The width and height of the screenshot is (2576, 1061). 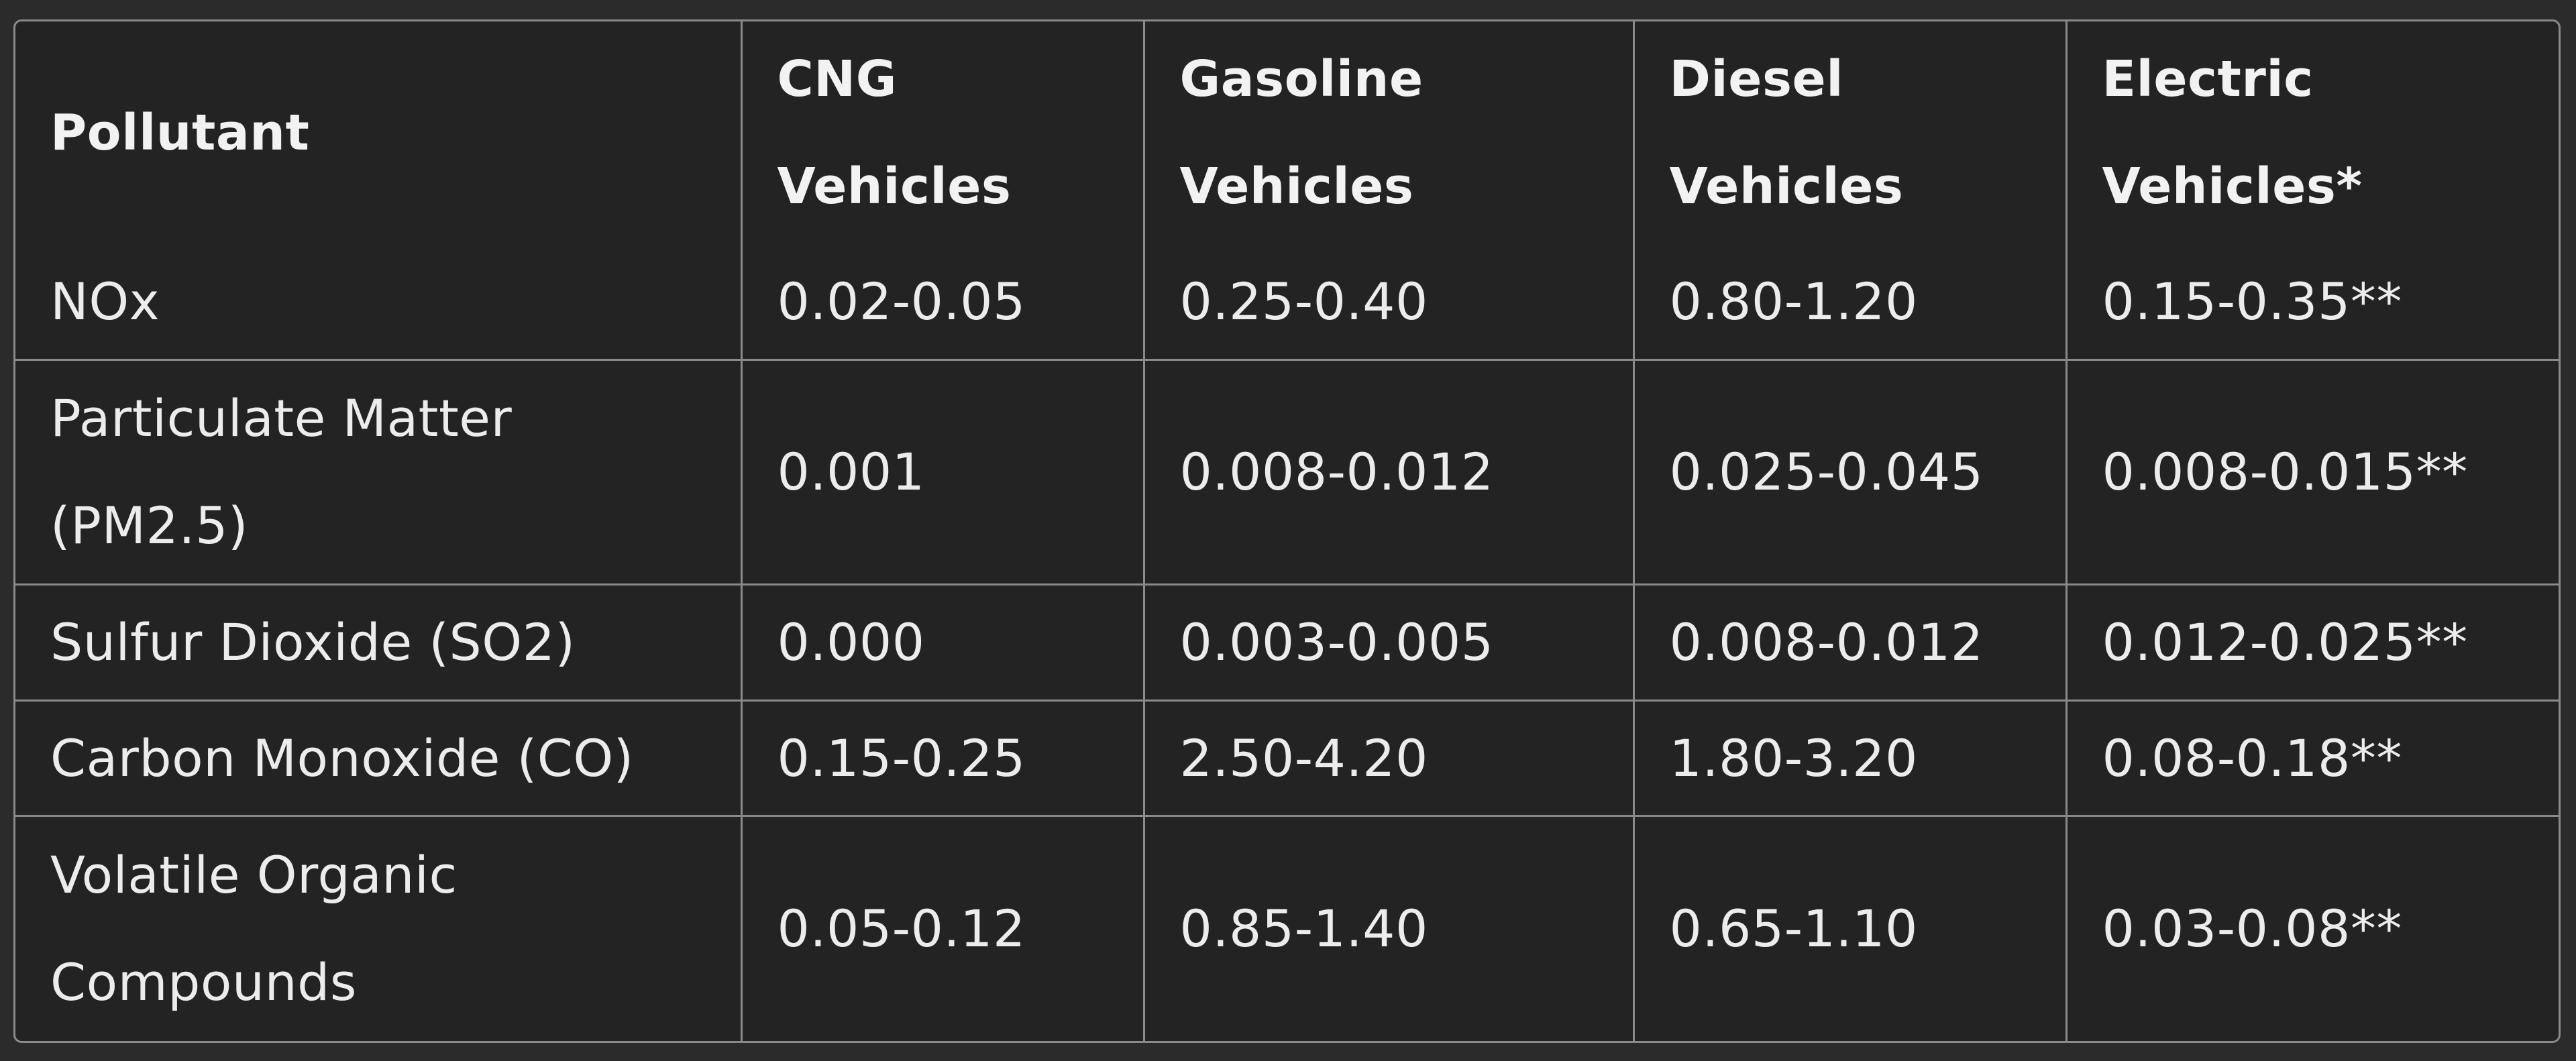 What do you see at coordinates (379, 302) in the screenshot?
I see `row-label-cell: NOx` at bounding box center [379, 302].